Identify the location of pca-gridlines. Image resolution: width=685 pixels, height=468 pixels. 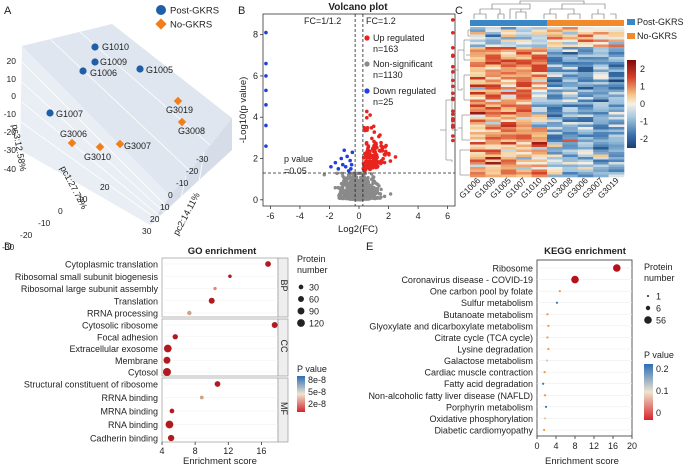
(115, 126).